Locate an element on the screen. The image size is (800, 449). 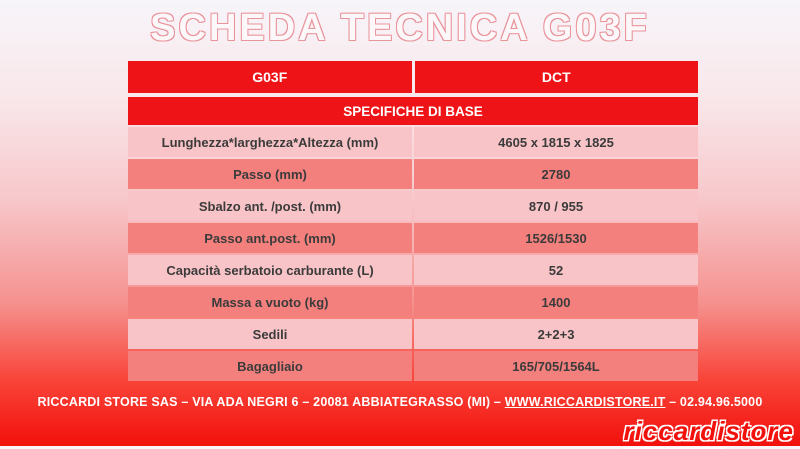
row-label: Sbalzo ant. /post. (mm) is located at coordinates (270, 206).